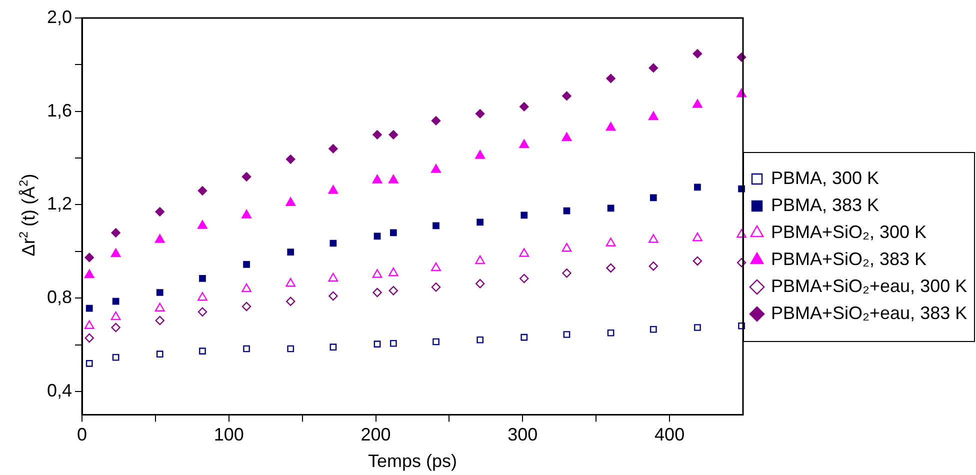 The image size is (976, 475). What do you see at coordinates (825, 178) in the screenshot?
I see `legend-label: PBMA, 300 K` at bounding box center [825, 178].